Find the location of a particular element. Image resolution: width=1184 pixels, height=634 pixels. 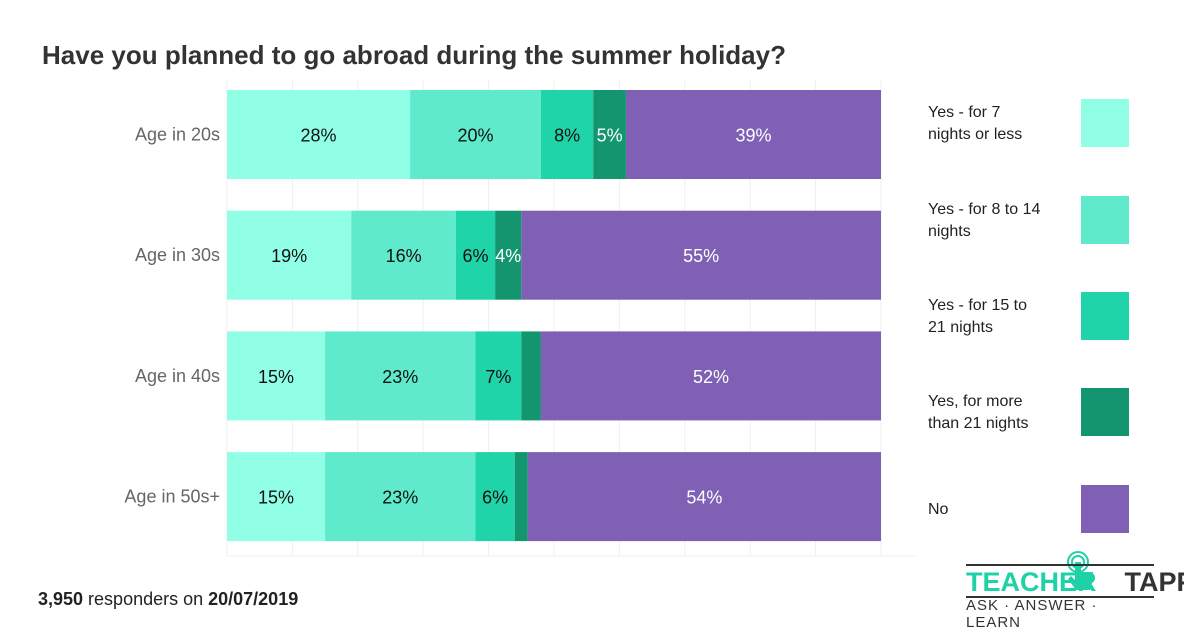

data-label: 20% is located at coordinates (476, 136).